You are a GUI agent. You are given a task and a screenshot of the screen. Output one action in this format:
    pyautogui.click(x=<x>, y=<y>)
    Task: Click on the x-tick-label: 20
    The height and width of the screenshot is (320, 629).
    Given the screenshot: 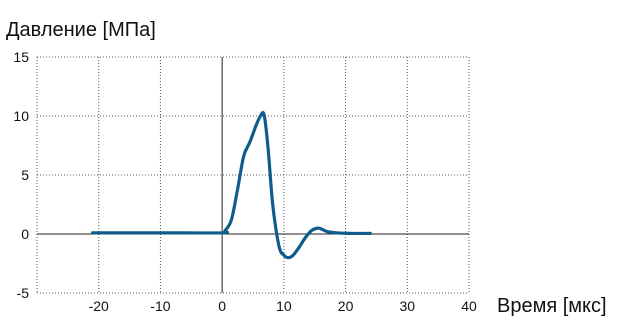 What is the action you would take?
    pyautogui.click(x=346, y=306)
    